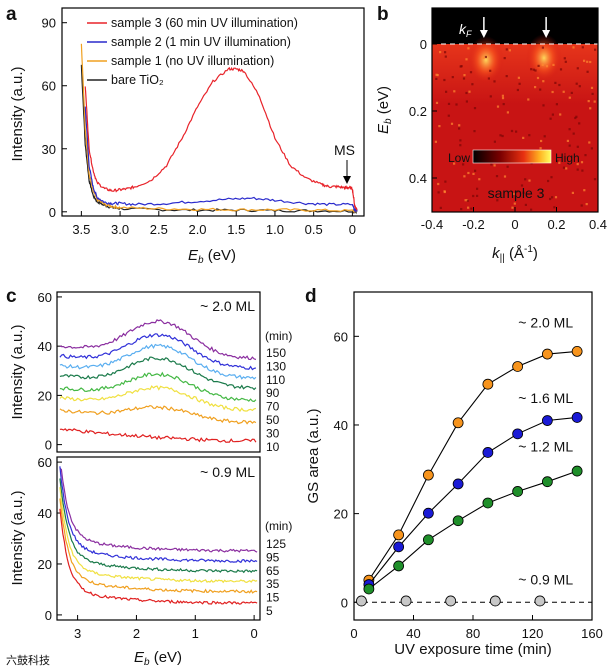 This screenshot has height=670, width=616. Describe the element at coordinates (17, 371) in the screenshot. I see `panel-c-top-y-label: Intensity (a.u.)` at that location.